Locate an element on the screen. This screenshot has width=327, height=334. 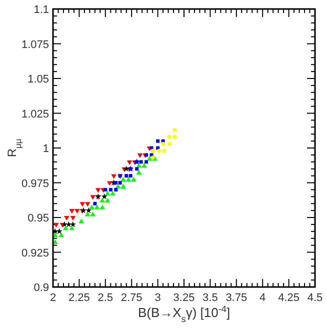
x-tick-label: 3 is located at coordinates (157, 298).